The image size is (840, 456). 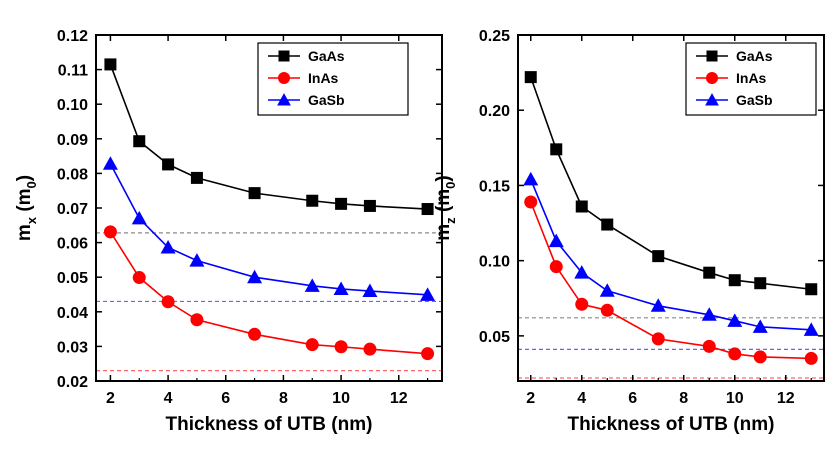 I want to click on y-axis-title: mz (m0), so click(x=445, y=207).